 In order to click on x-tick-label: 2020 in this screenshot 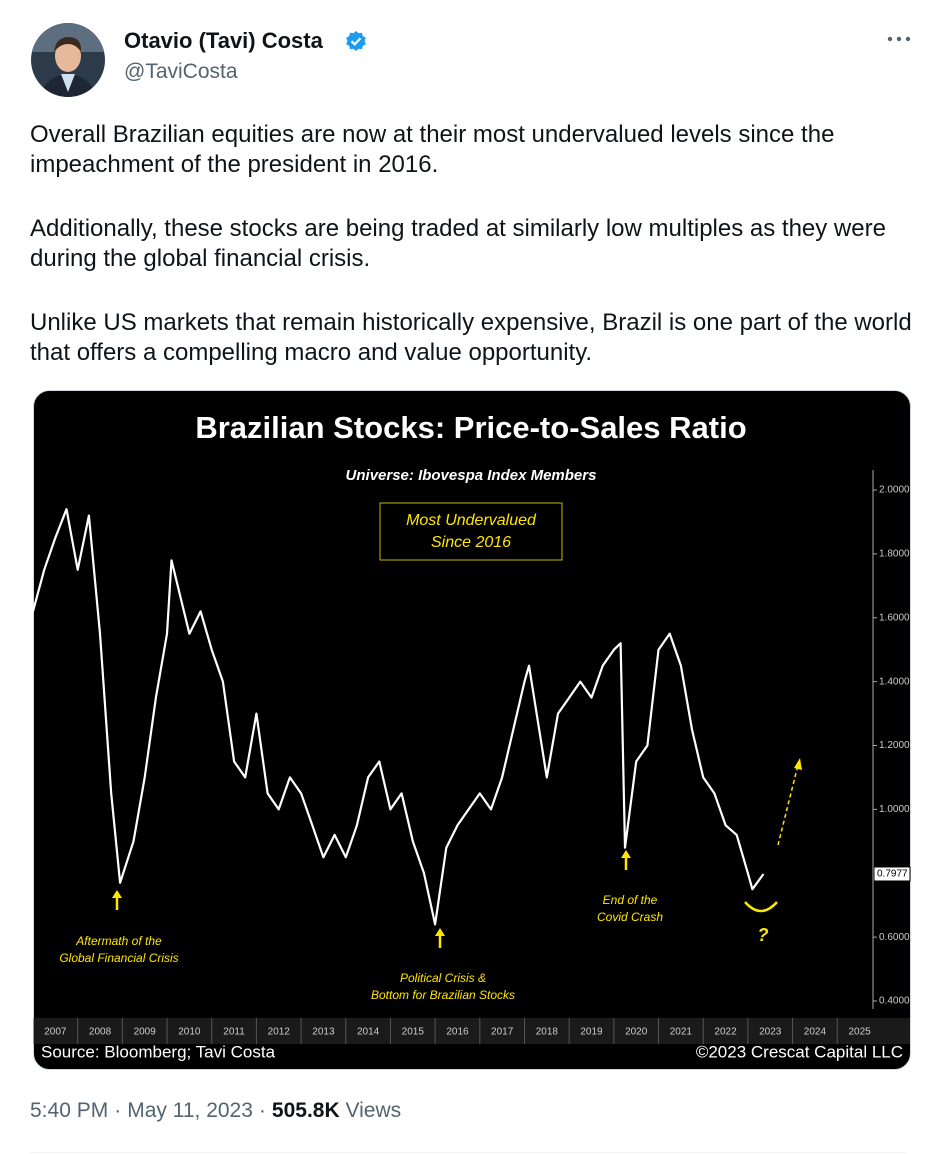, I will do `click(636, 1032)`.